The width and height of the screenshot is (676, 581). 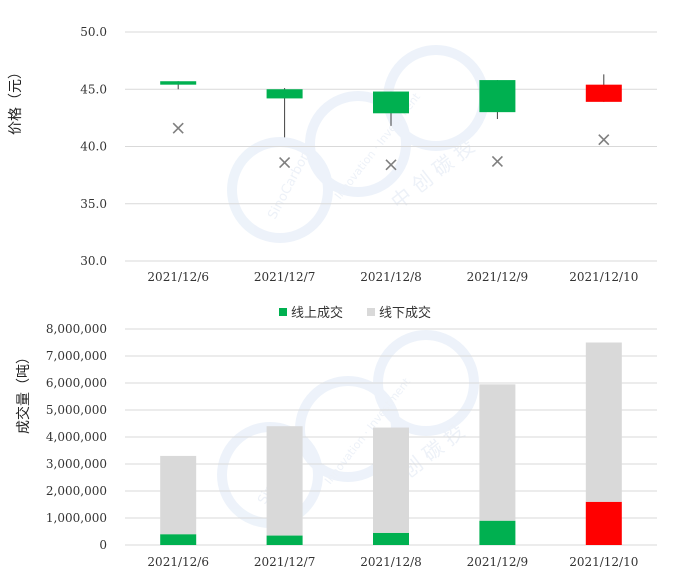 What do you see at coordinates (371, 312) in the screenshot?
I see `legend-swatch-offline` at bounding box center [371, 312].